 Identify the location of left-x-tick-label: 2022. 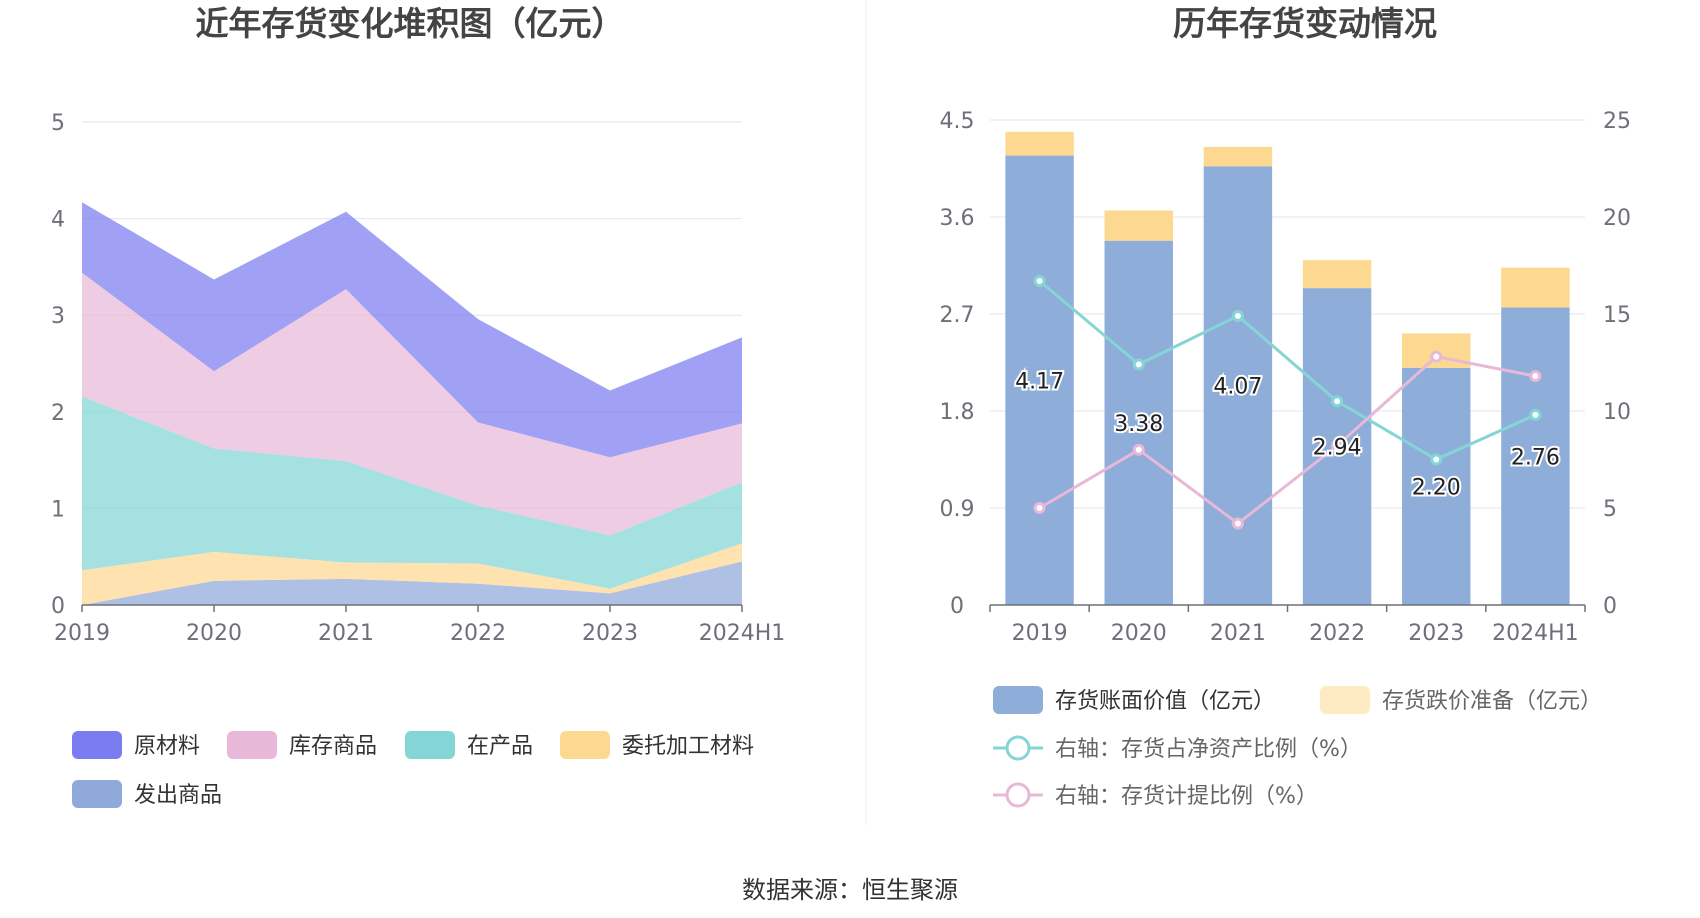
(478, 633).